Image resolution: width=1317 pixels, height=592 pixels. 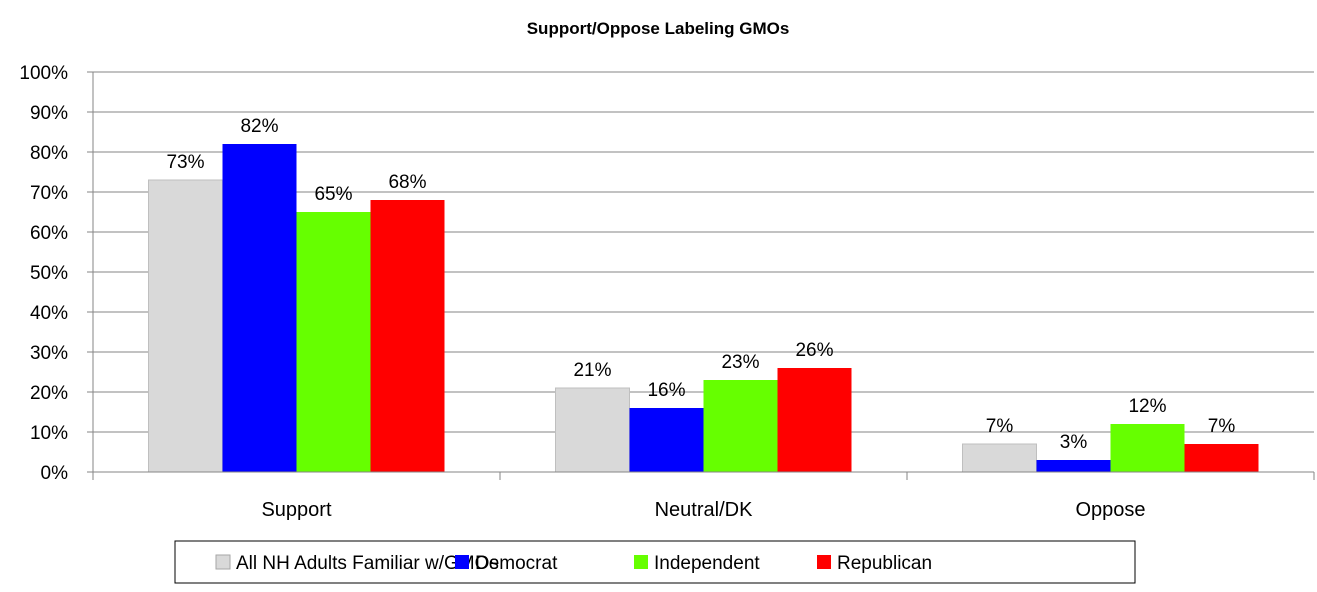 What do you see at coordinates (592, 370) in the screenshot?
I see `data-label: 21%` at bounding box center [592, 370].